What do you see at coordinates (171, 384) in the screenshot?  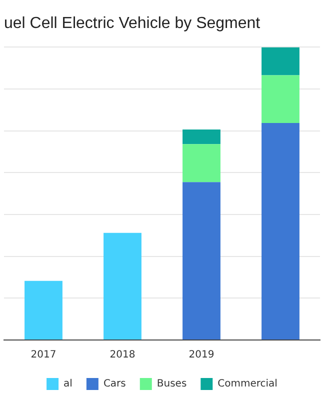 I see `legend-label: Buses` at bounding box center [171, 384].